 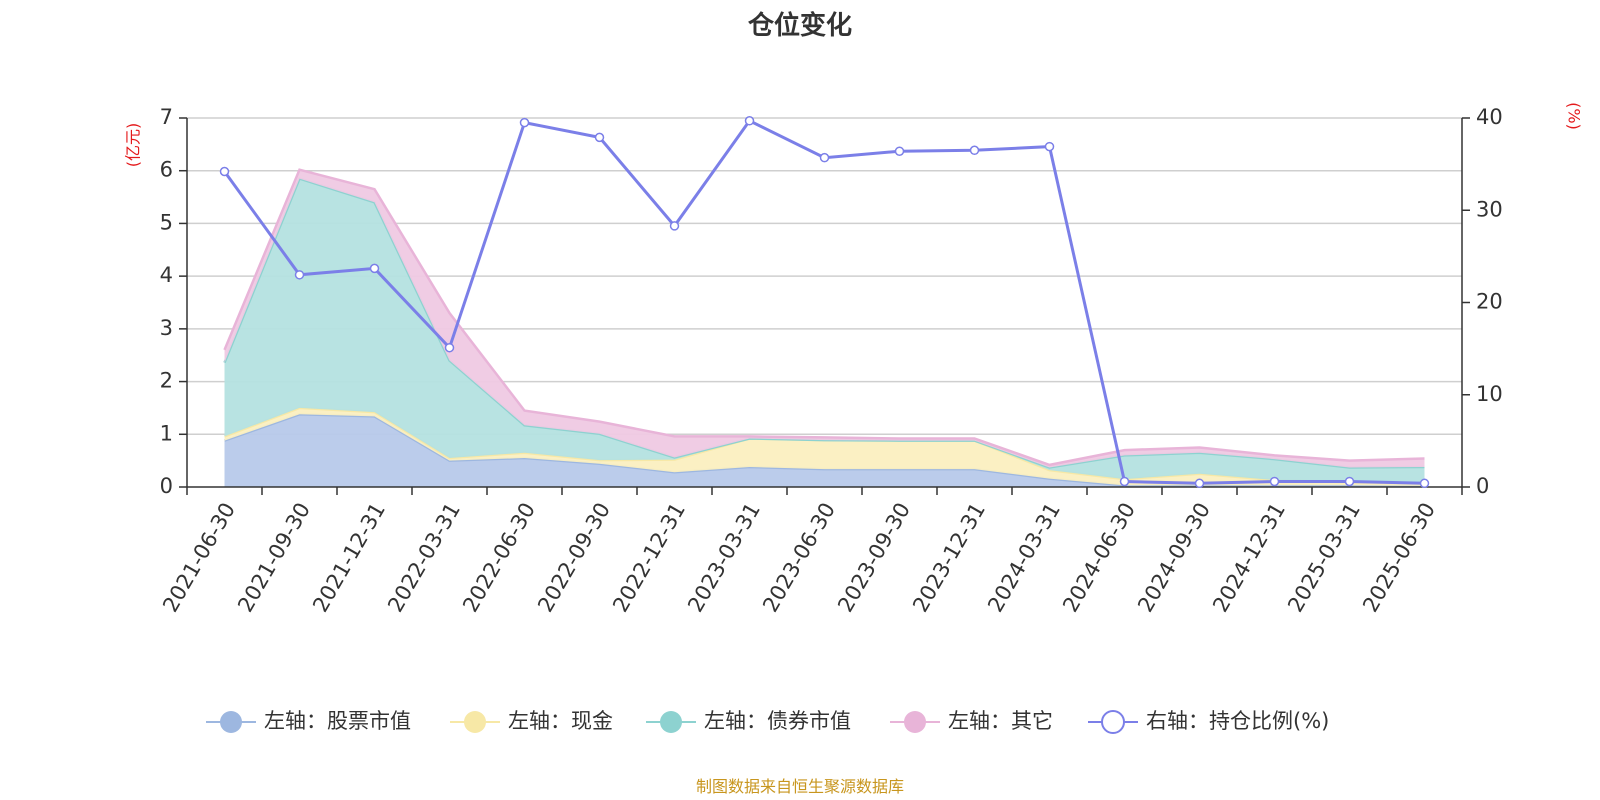 What do you see at coordinates (1249, 558) in the screenshot?
I see `x-tick-label: 2024-12-31` at bounding box center [1249, 558].